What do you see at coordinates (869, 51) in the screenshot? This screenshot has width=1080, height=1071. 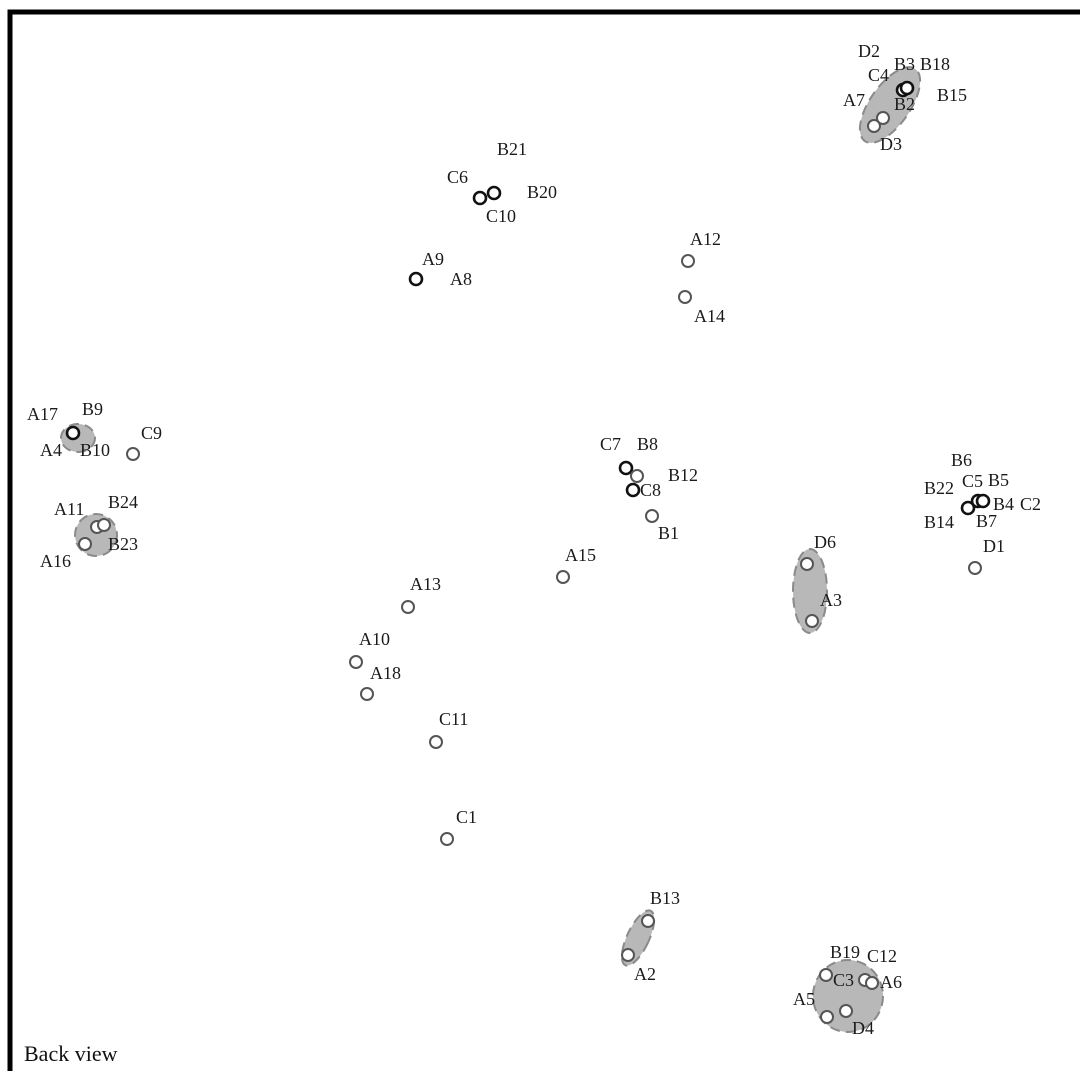 I see `point-label-d2: D2` at bounding box center [869, 51].